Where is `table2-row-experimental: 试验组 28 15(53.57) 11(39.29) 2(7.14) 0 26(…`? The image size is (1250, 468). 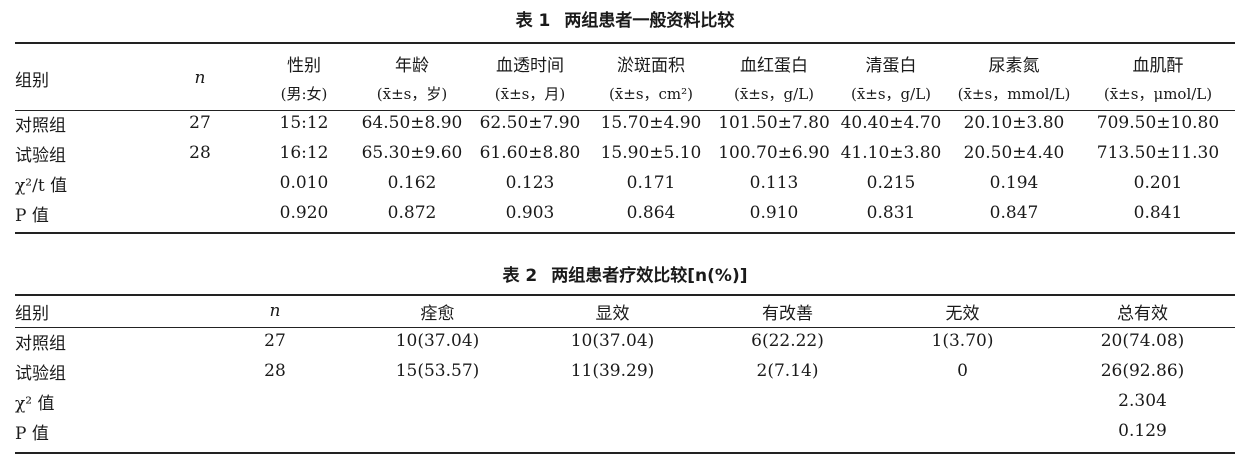
table2-row-experimental: 试验组 28 15(53.57) 11(39.29) 2(7.14) 0 26(… is located at coordinates (625, 371).